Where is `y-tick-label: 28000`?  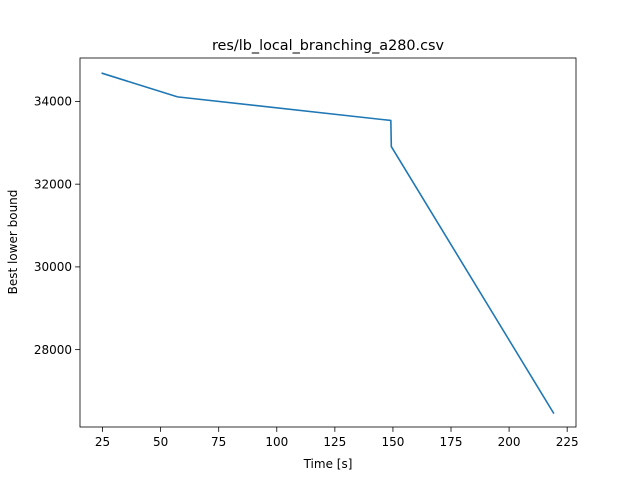 y-tick-label: 28000 is located at coordinates (53, 350).